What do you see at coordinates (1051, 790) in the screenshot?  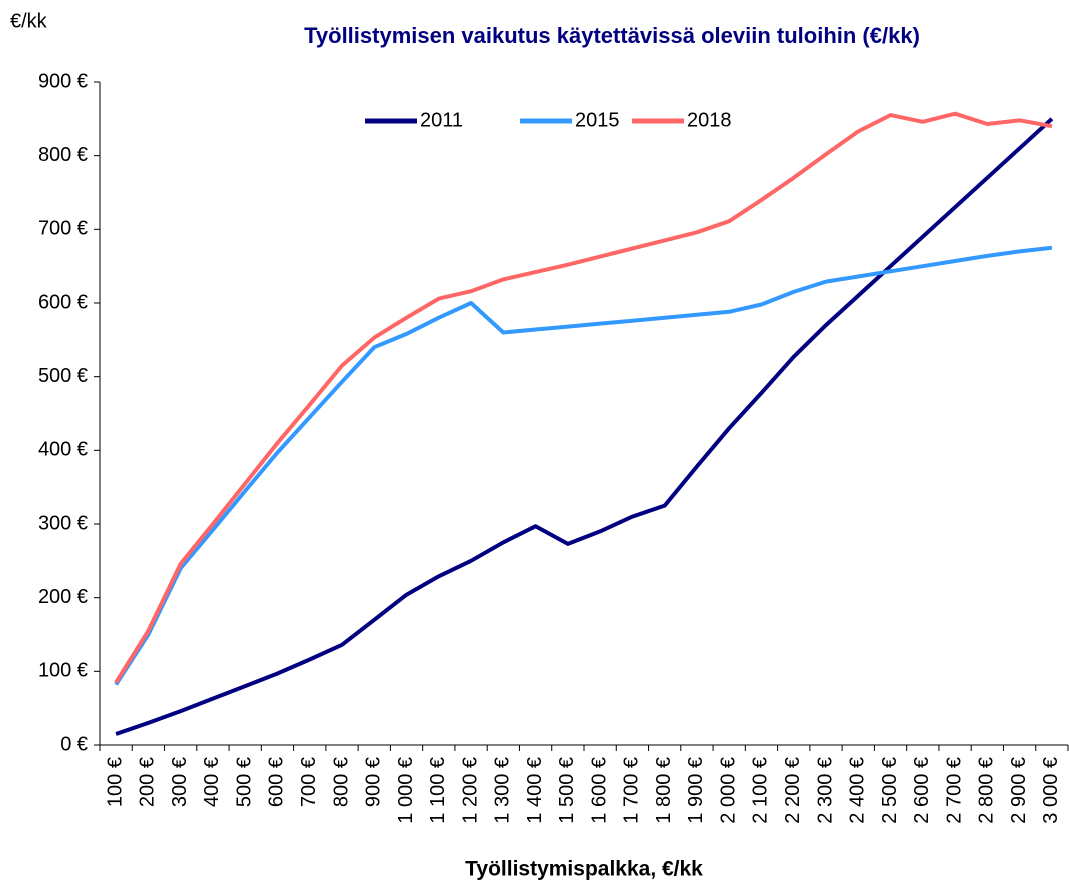 I see `x-tick-label: 3 000 €` at bounding box center [1051, 790].